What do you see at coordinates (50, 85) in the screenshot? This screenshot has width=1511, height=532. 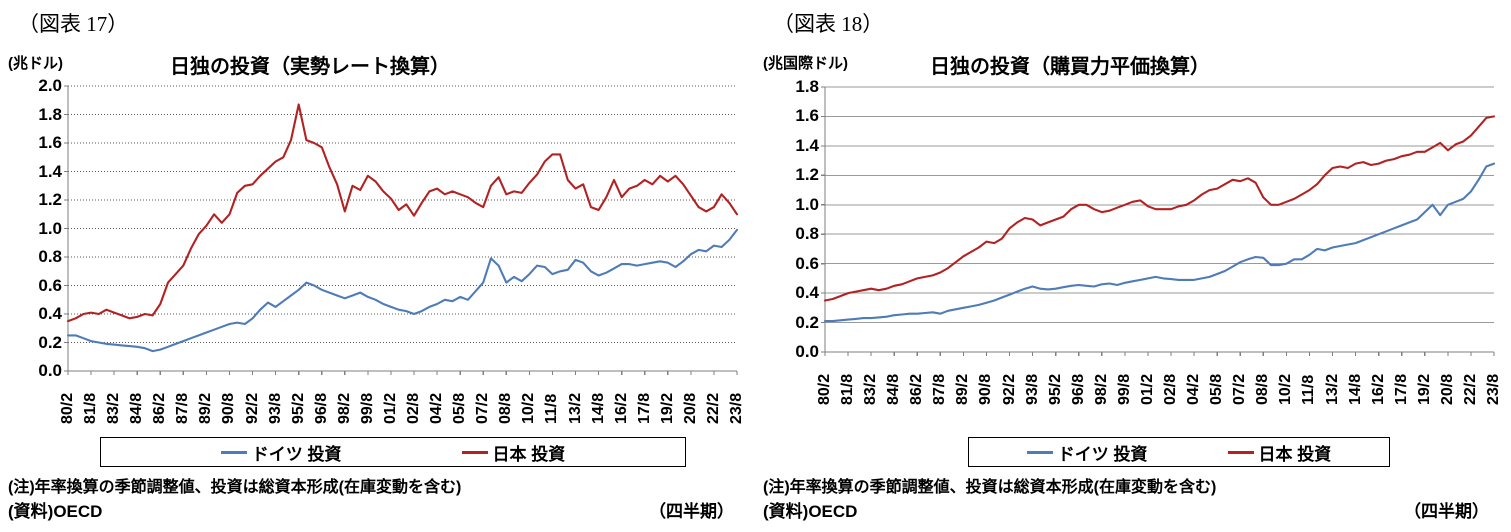 I see `y-tick-label: 2.0` at bounding box center [50, 85].